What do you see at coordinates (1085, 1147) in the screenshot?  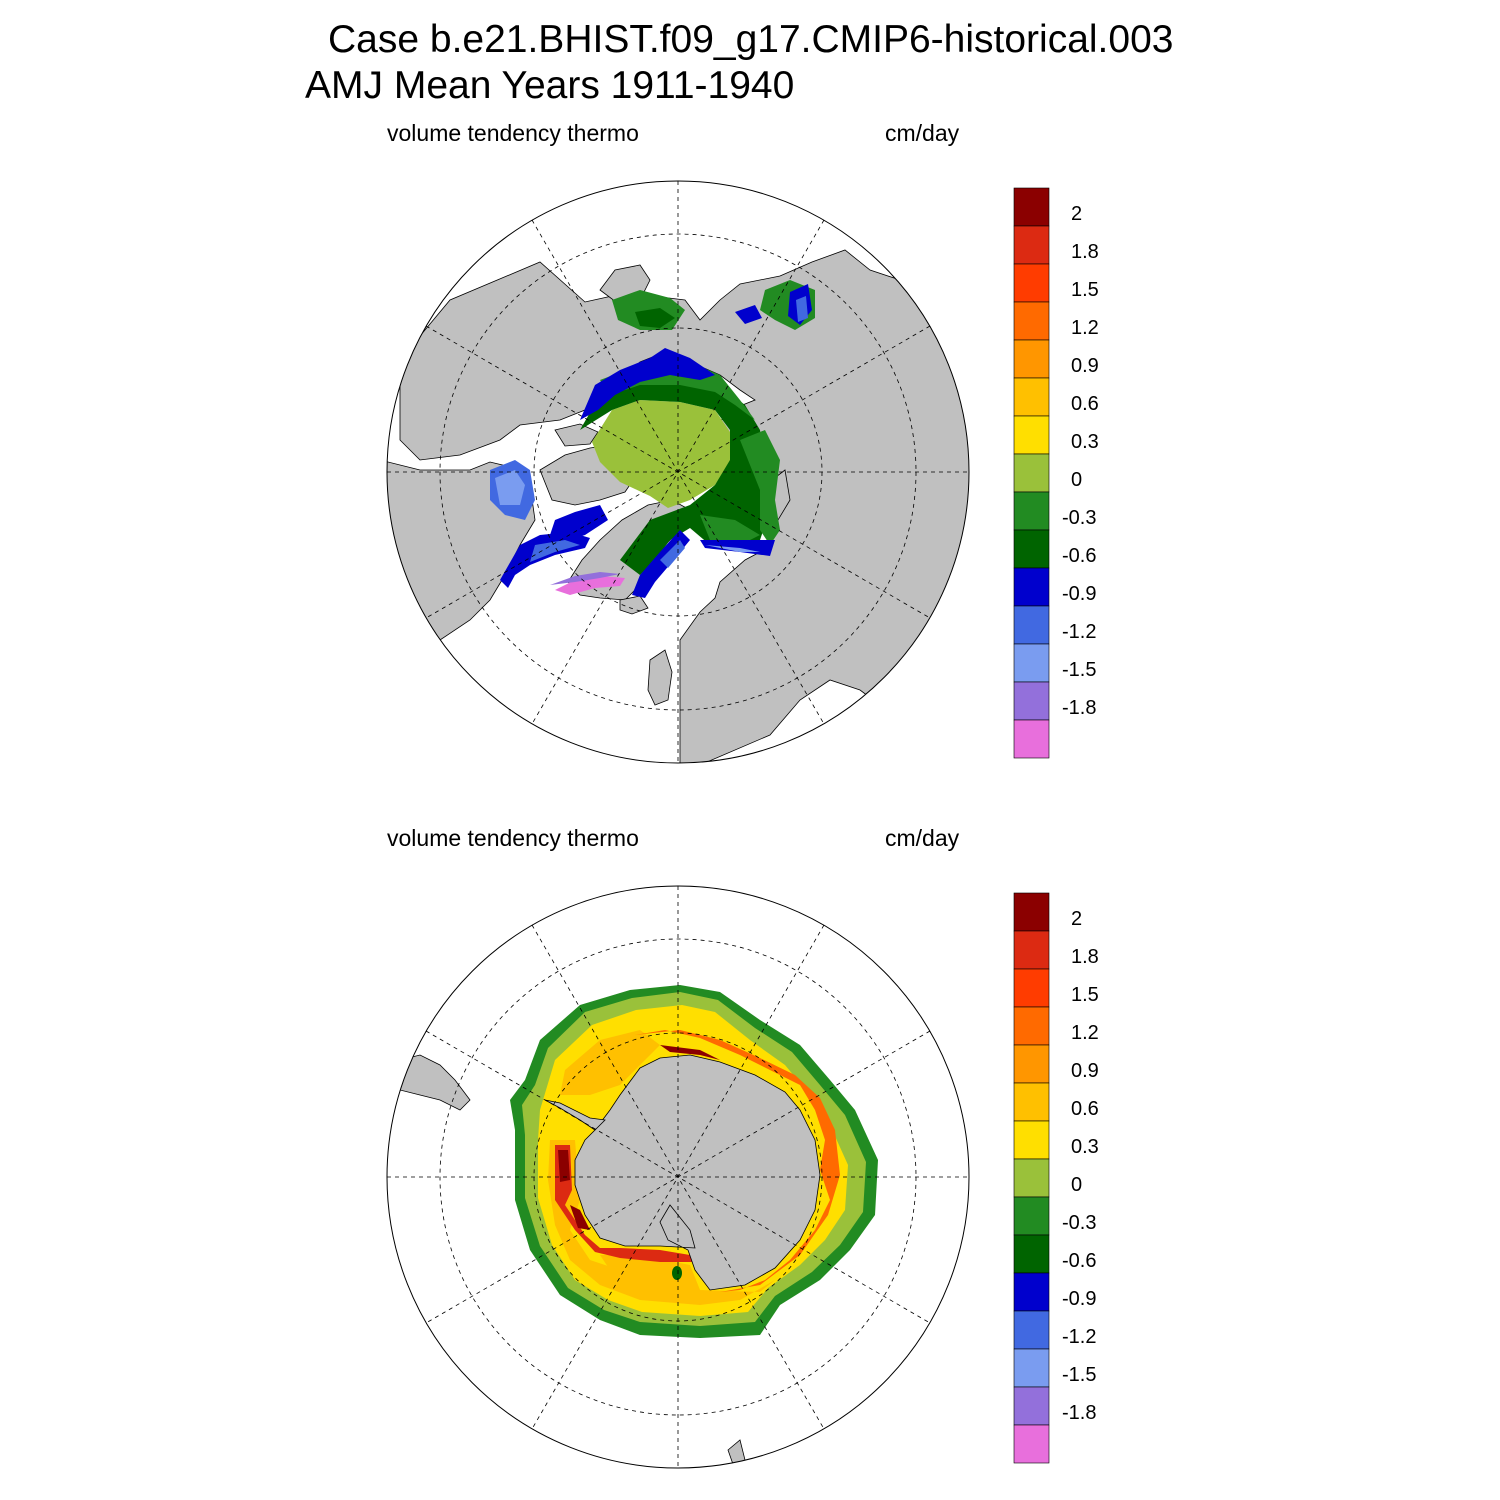 I see `south-colorbar-tick-label: 0.3` at bounding box center [1085, 1147].